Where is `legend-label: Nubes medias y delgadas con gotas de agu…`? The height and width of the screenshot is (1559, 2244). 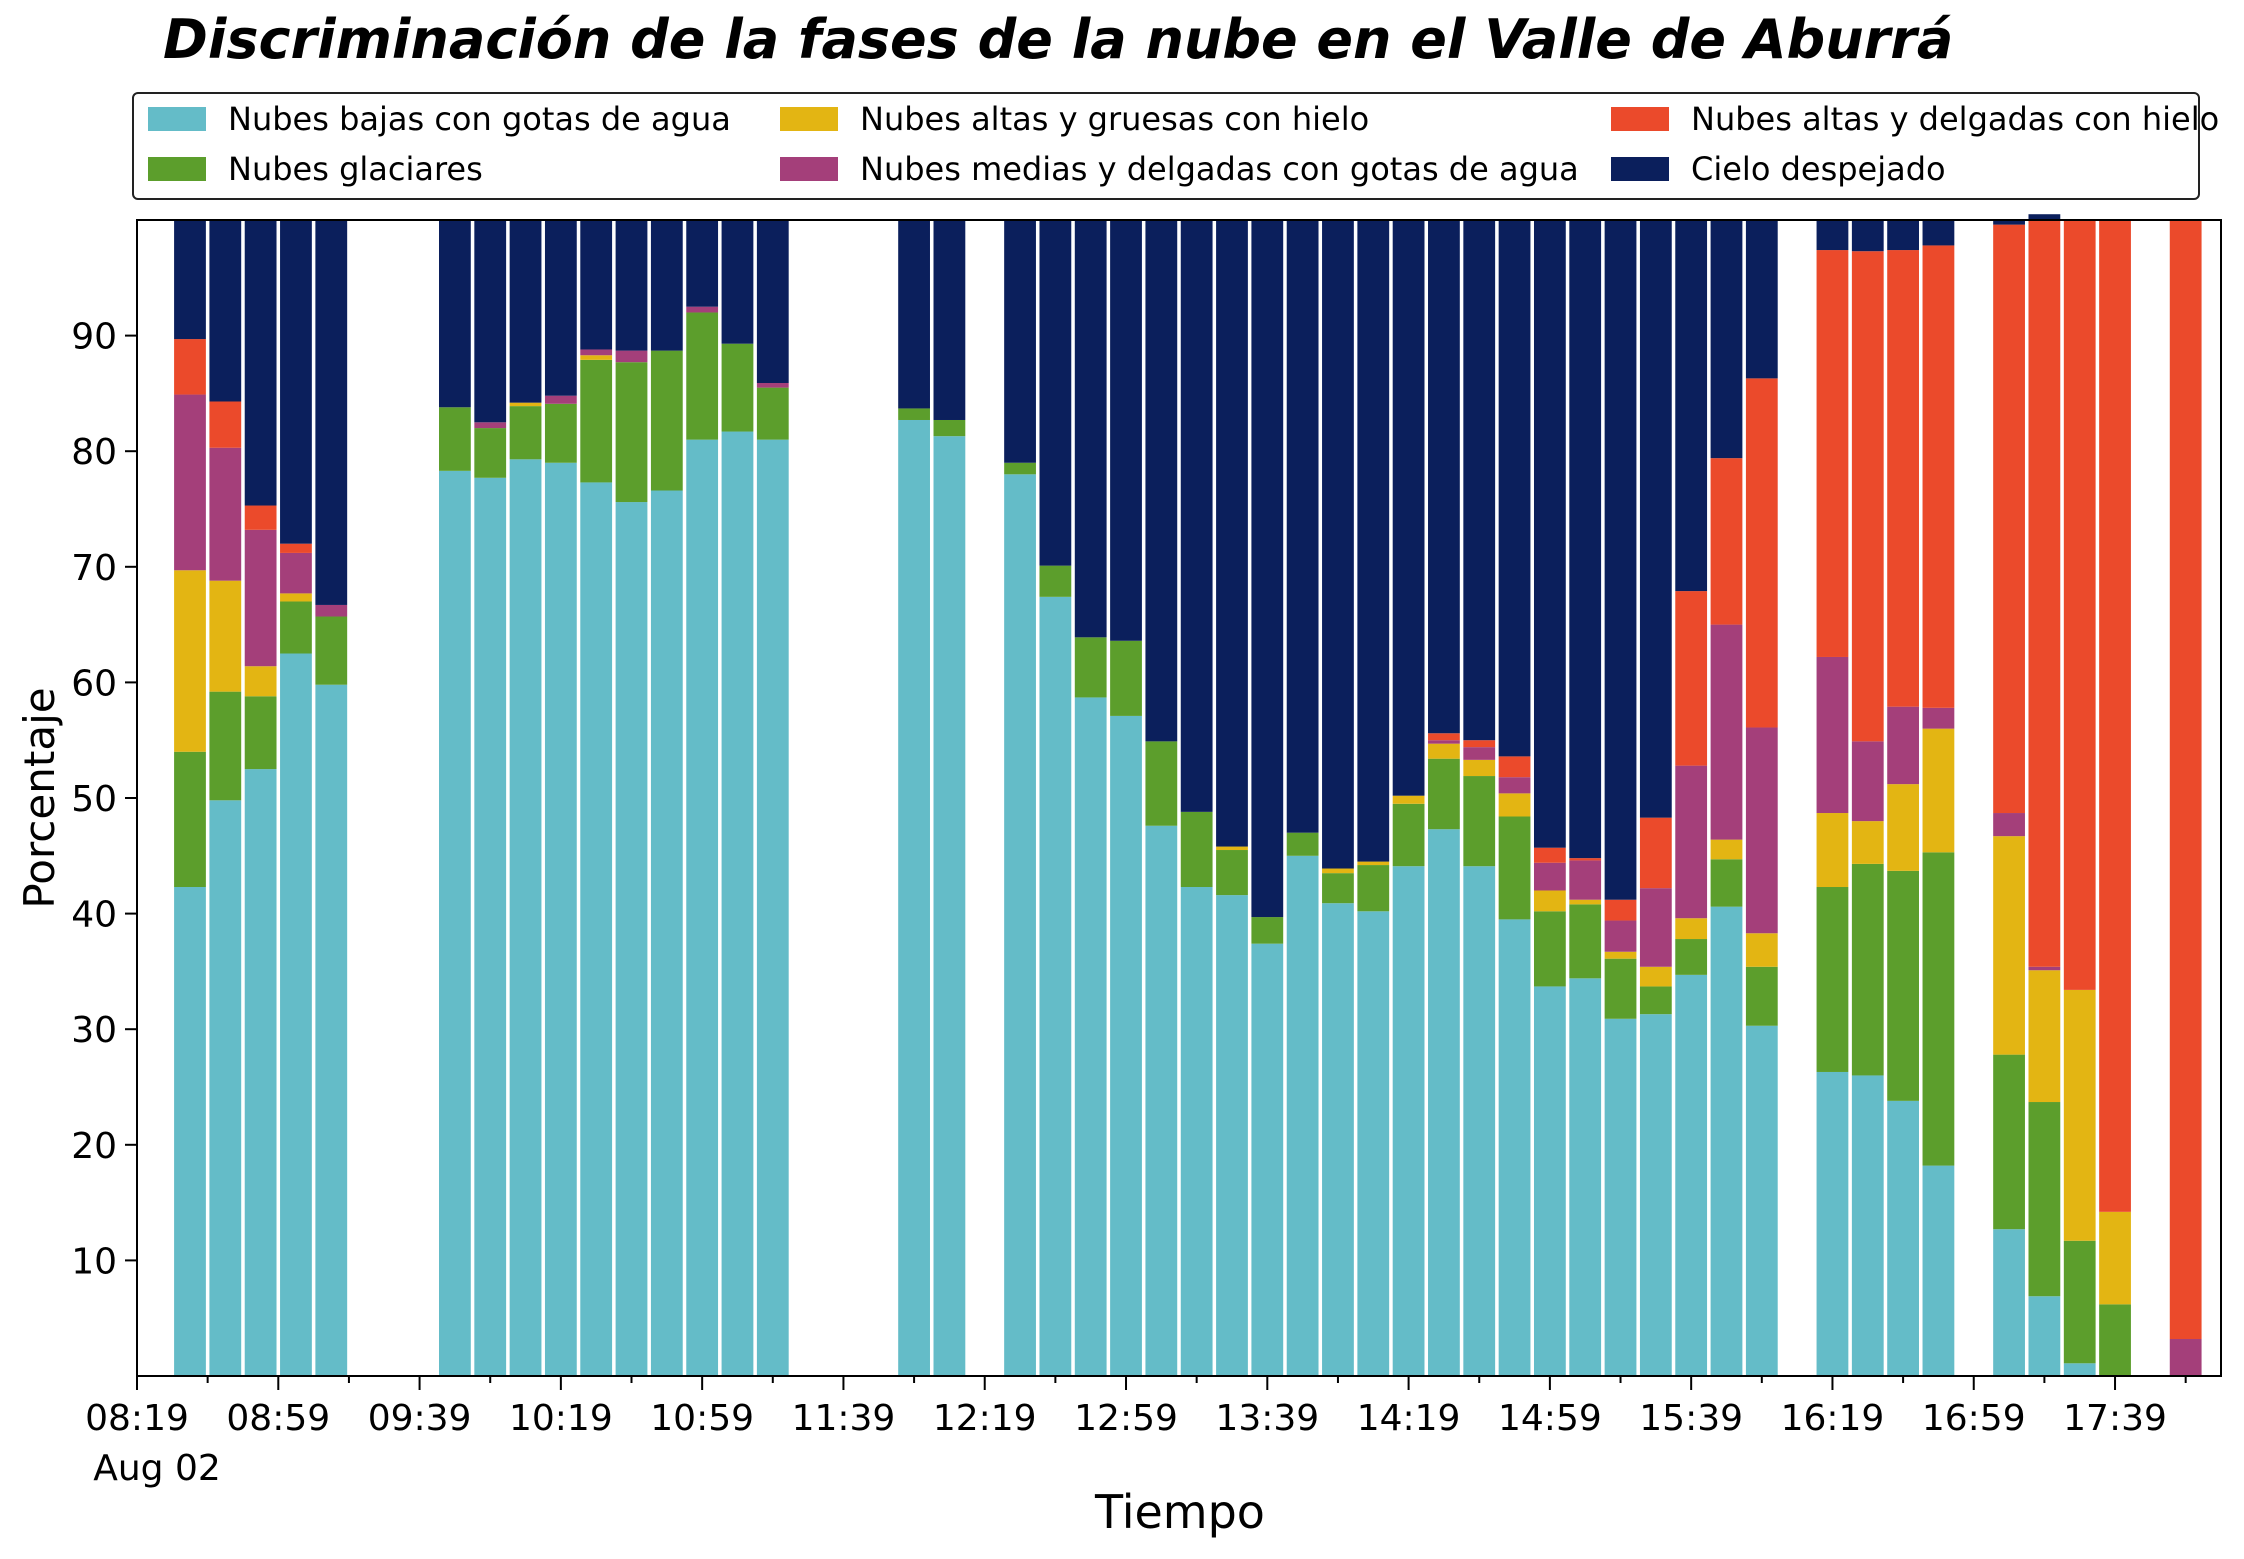 legend-label: Nubes medias y delgadas con gotas de agu… is located at coordinates (1219, 169).